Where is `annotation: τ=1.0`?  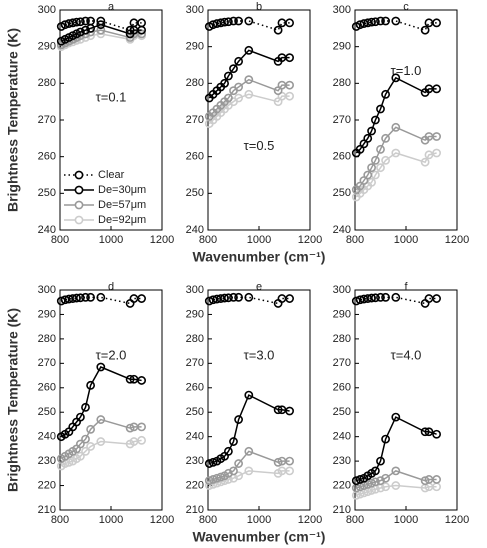 annotation: τ=1.0 is located at coordinates (406, 70).